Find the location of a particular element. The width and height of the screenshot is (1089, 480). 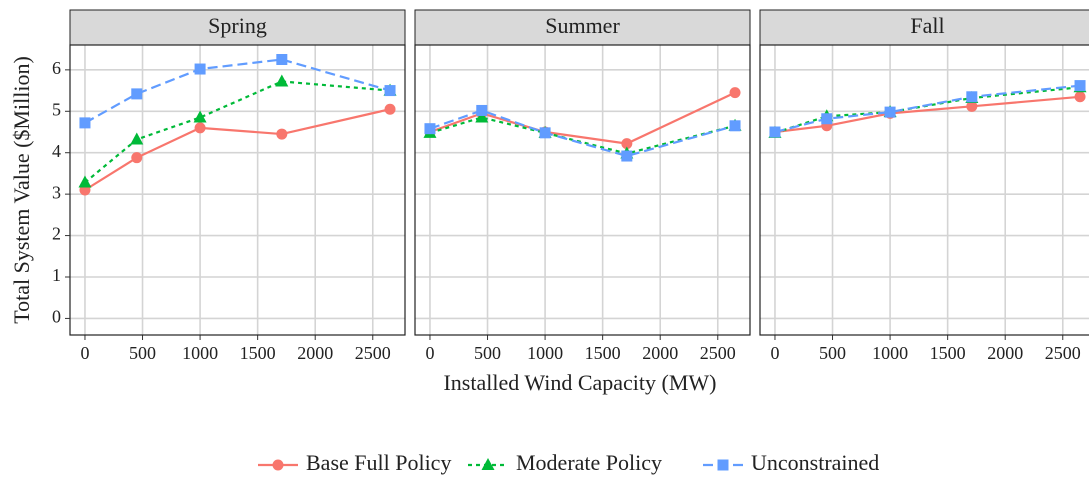

y-tick-label: 0 is located at coordinates (56, 317).